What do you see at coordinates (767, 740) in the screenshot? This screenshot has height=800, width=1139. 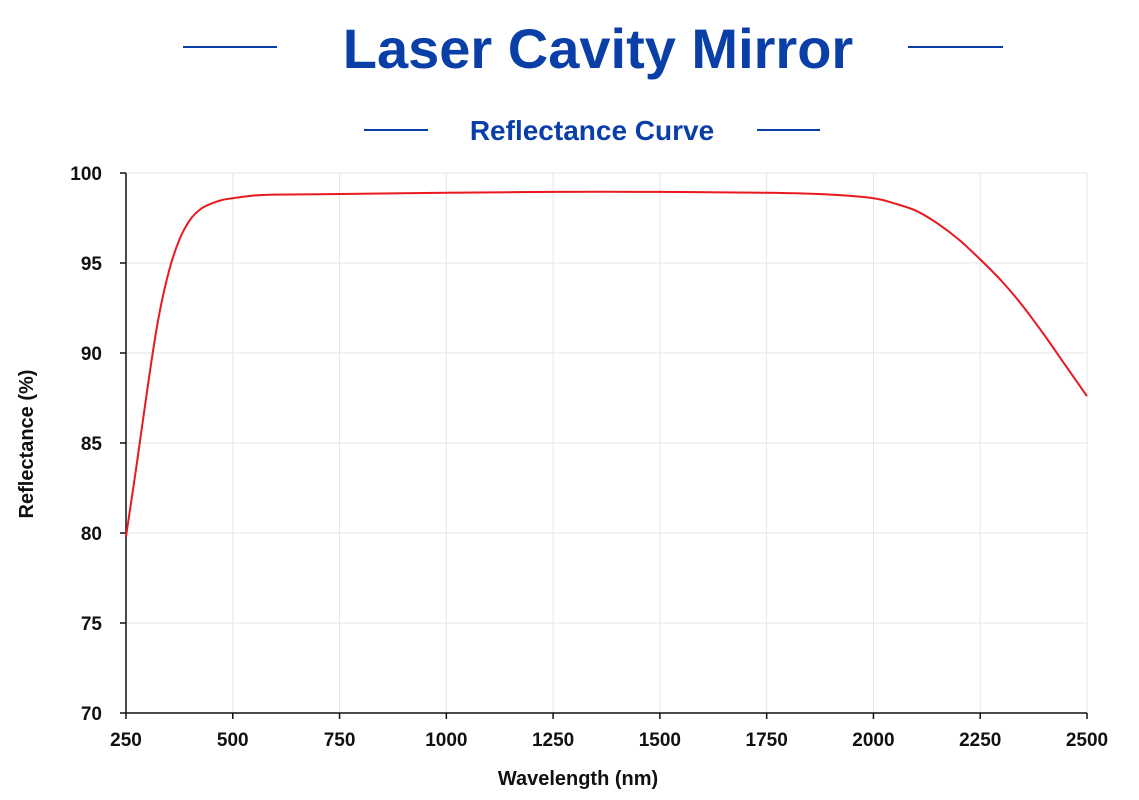 I see `x-tick-label: 1750` at bounding box center [767, 740].